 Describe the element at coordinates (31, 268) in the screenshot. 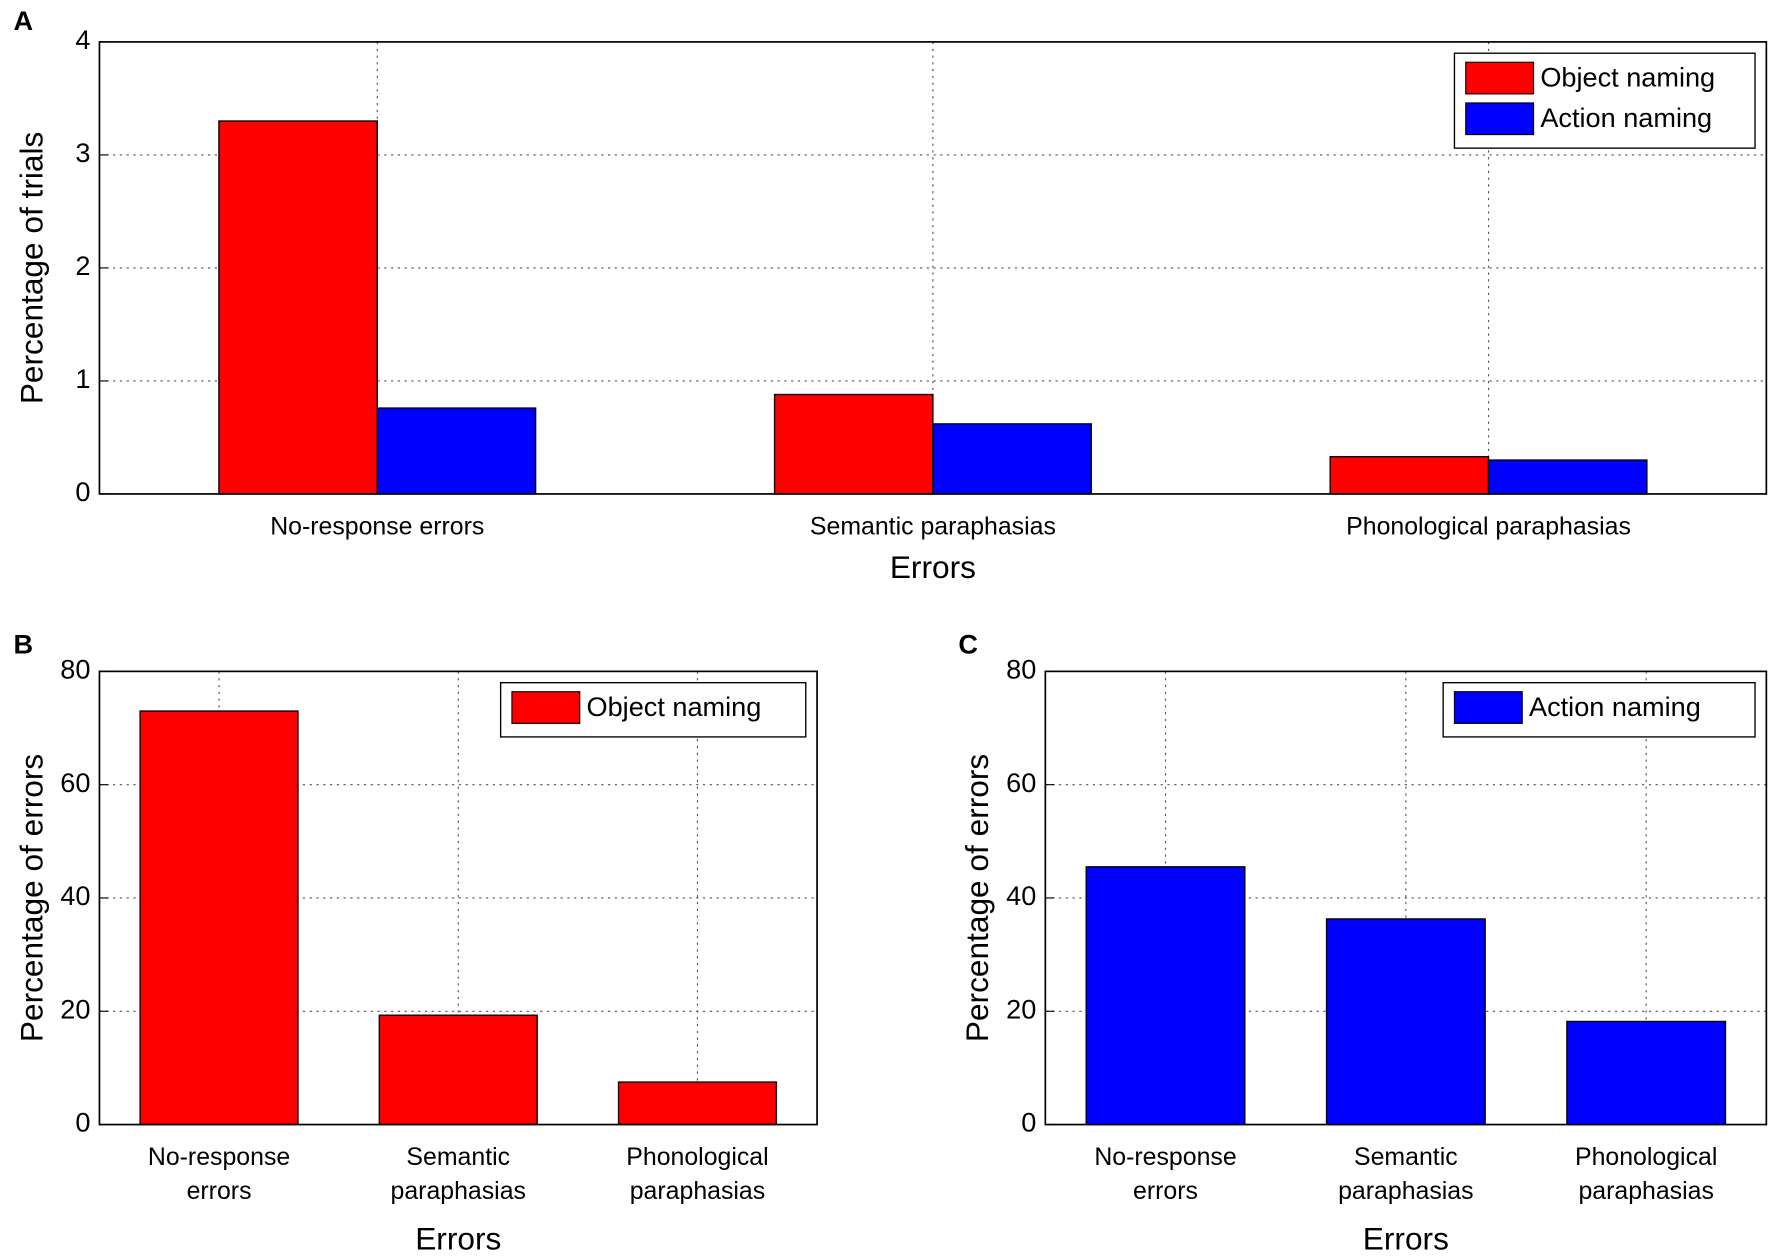

I see `y-axis-label: Percentage of trials` at that location.